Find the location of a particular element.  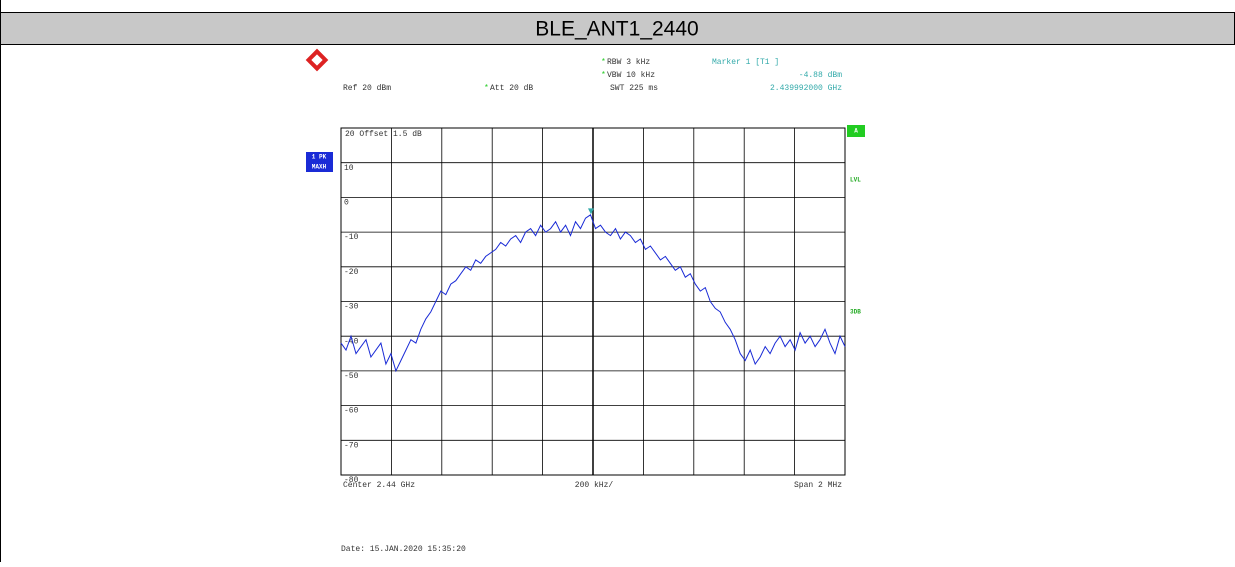

y-tick-label: -40 is located at coordinates (351, 341).